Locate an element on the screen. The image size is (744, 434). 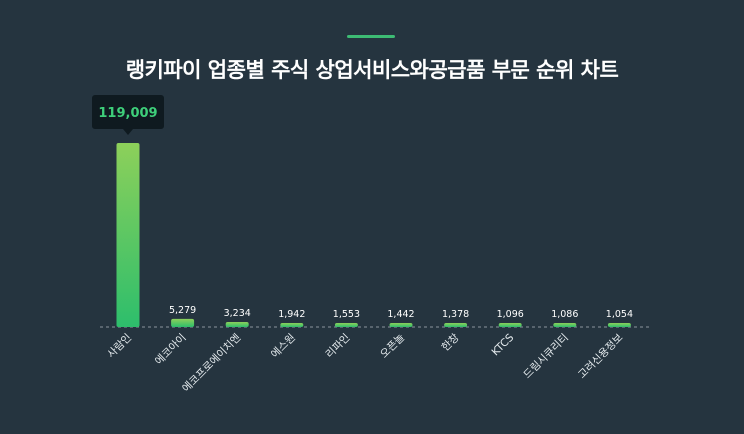
x-tick-label: 오픈놀 is located at coordinates (392, 345).